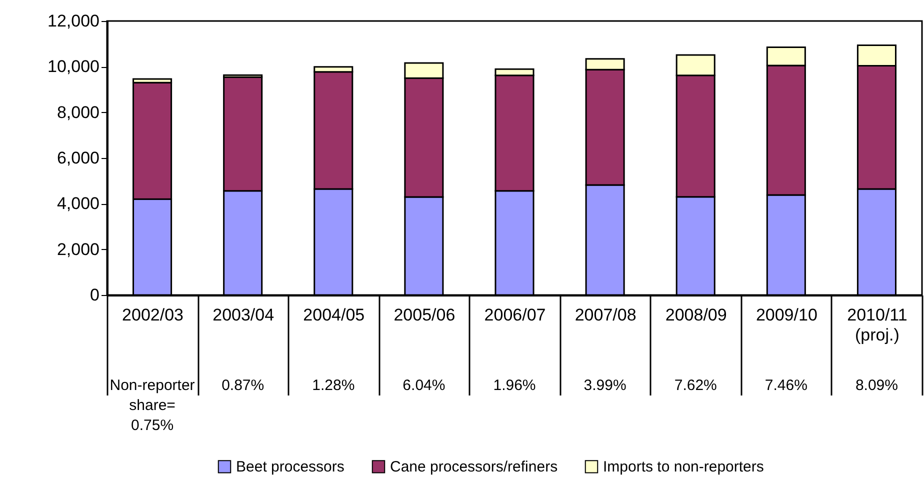 The image size is (924, 487). I want to click on legend-label: Cane processors/refiners, so click(474, 467).